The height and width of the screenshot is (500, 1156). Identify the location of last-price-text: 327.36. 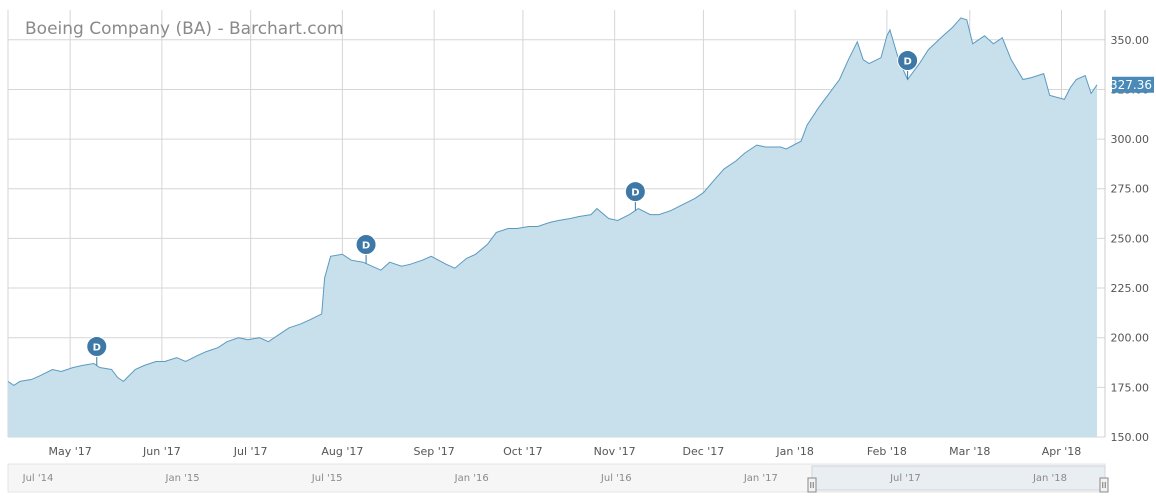
(1131, 85).